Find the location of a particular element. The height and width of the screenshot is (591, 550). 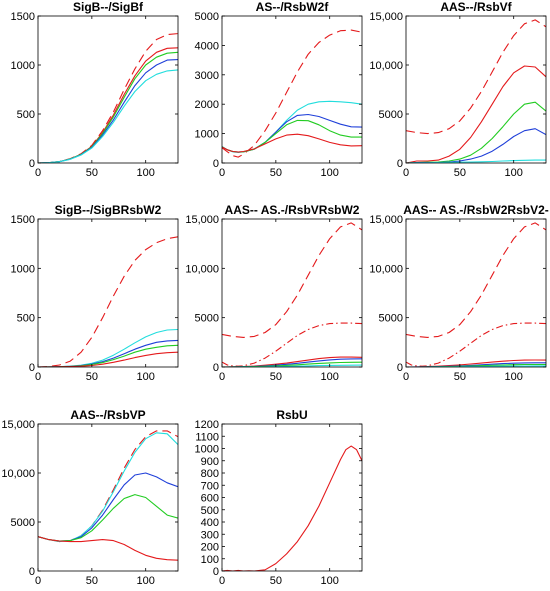

y-tick-label: 600 is located at coordinates (210, 499).